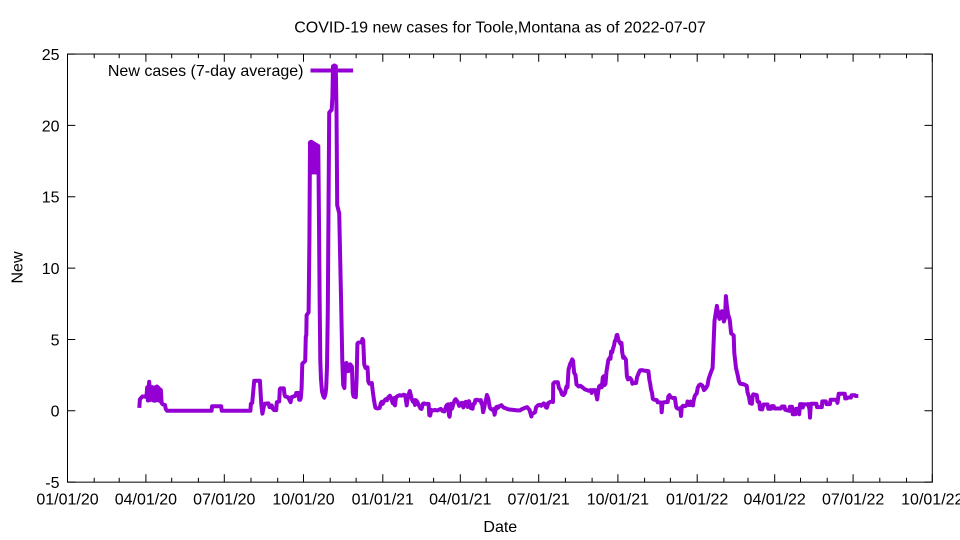  I want to click on svg-text: Date, so click(500, 527).